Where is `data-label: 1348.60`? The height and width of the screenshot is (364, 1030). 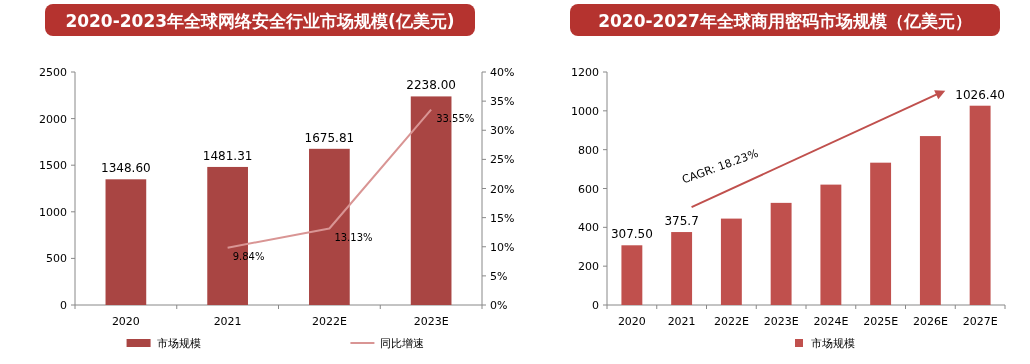
data-label: 1348.60 is located at coordinates (126, 168).